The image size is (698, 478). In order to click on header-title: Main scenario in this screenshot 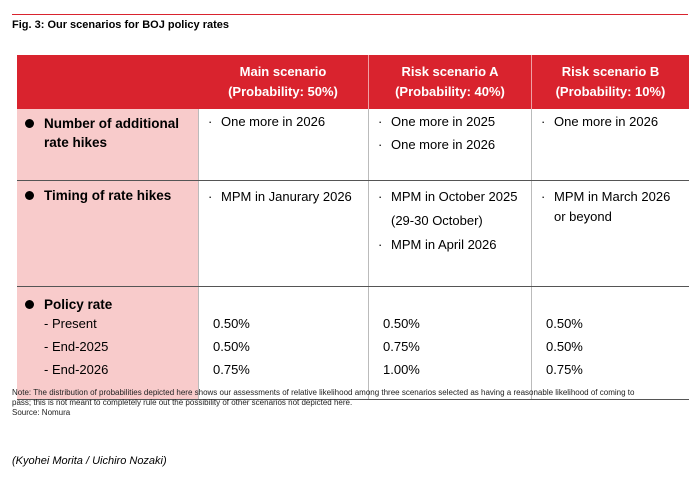, I will do `click(283, 71)`.